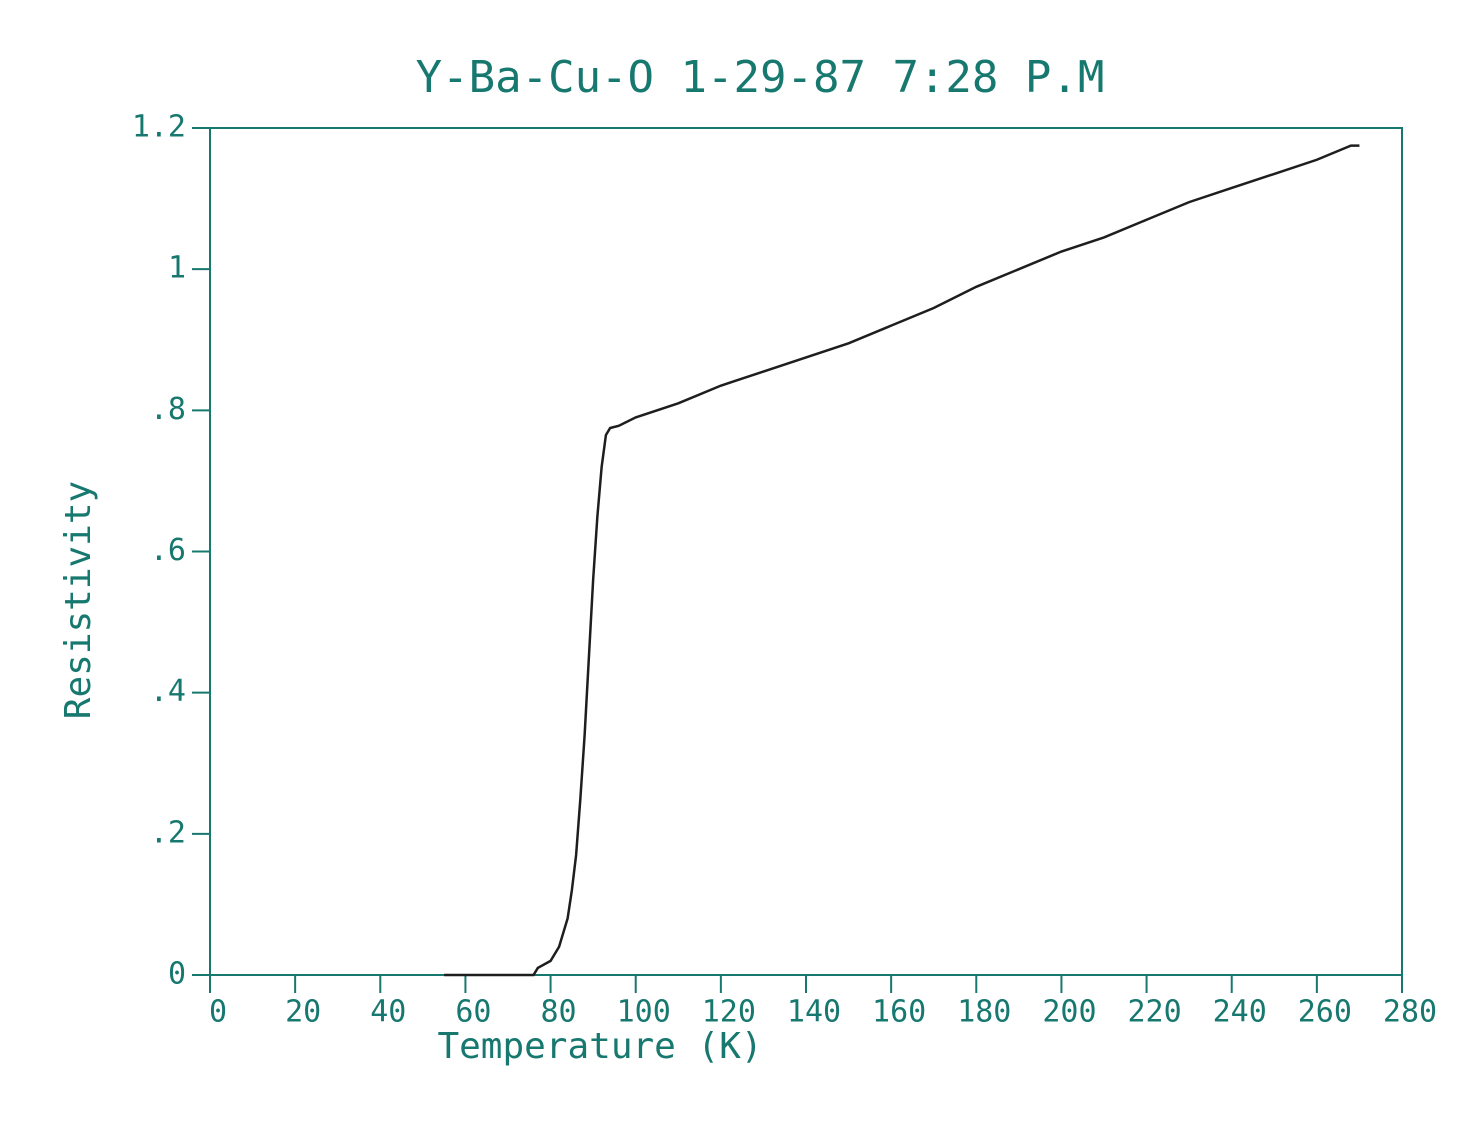 Image resolution: width=1479 pixels, height=1145 pixels. Describe the element at coordinates (760, 77) in the screenshot. I see `chart-title: Y-Ba-Cu-O 1-29-87 7:28 P.M` at that location.